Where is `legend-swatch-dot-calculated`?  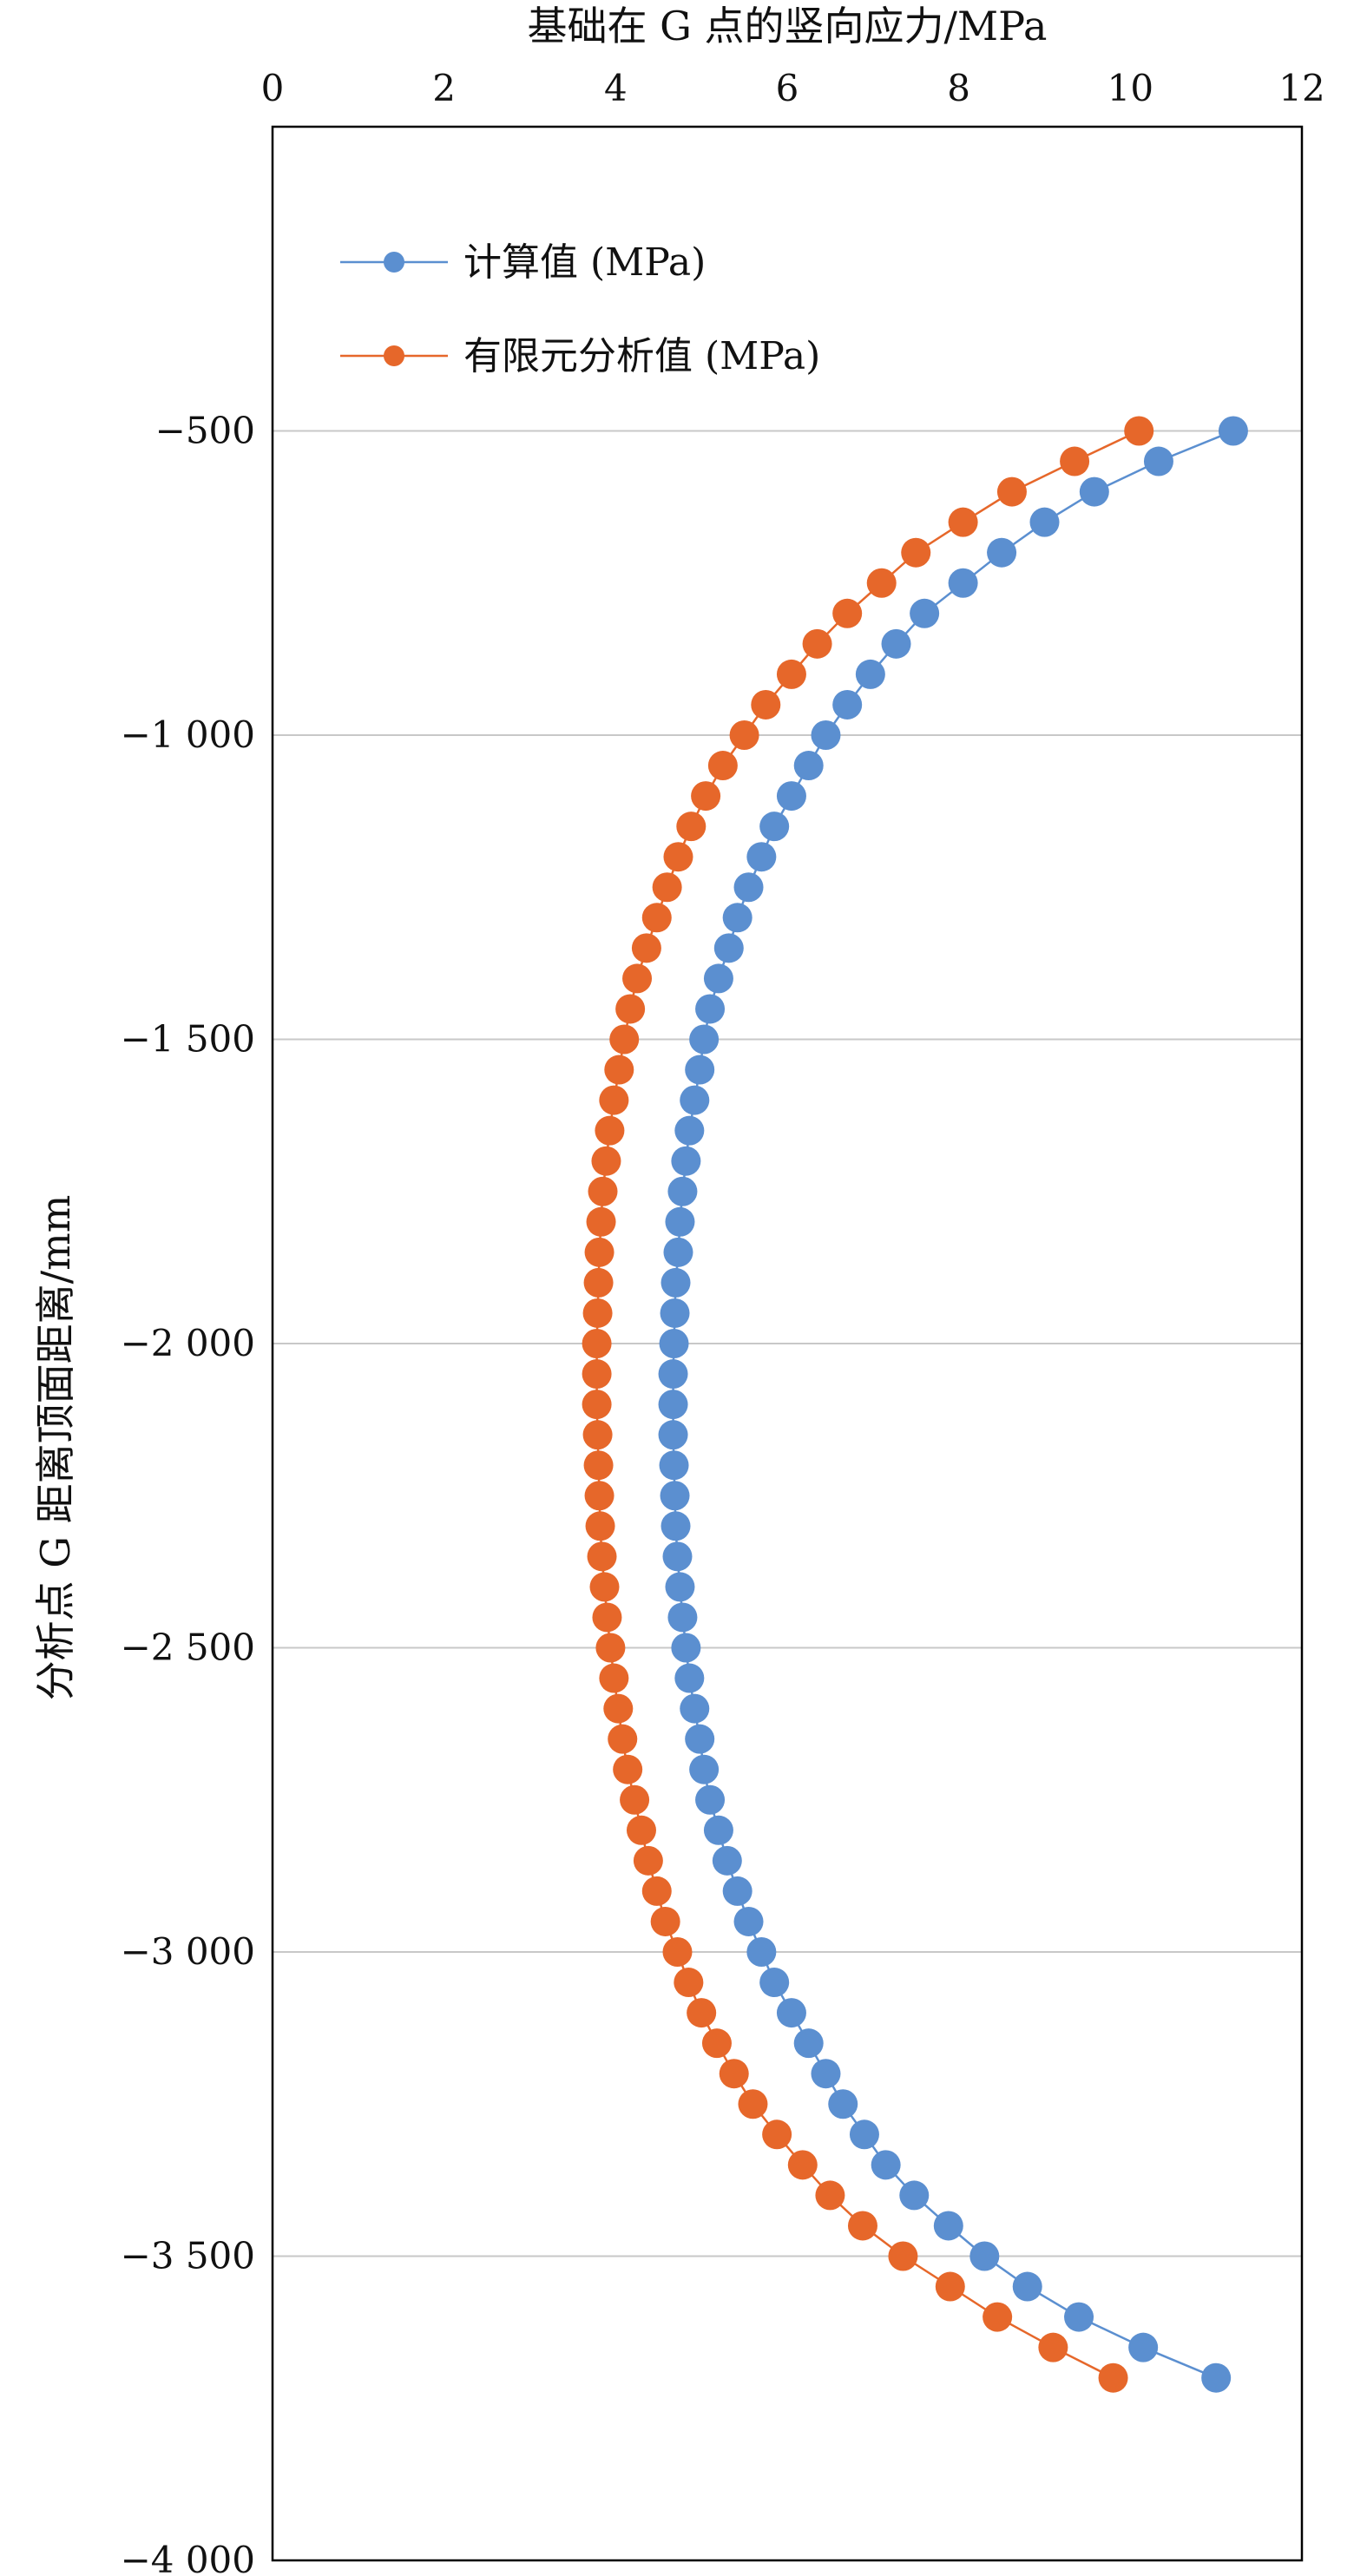 legend-swatch-dot-calculated is located at coordinates (394, 262).